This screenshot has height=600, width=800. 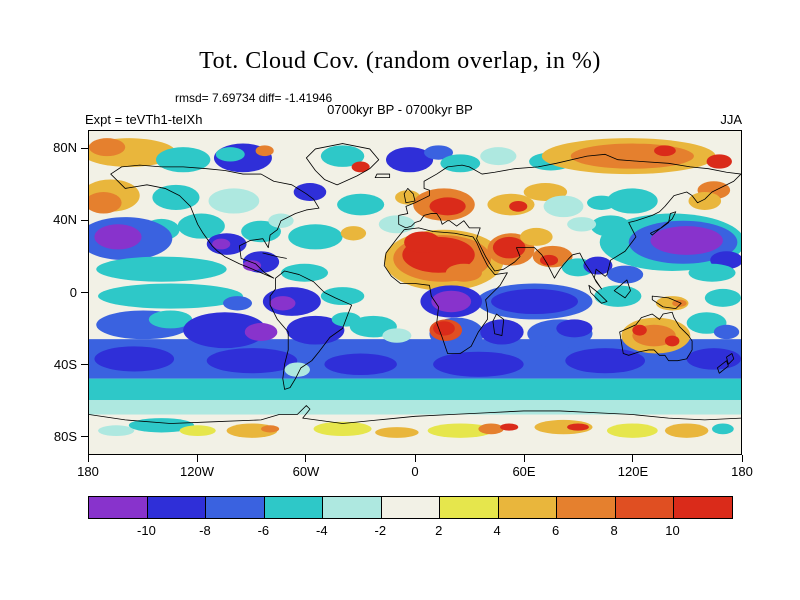 I want to click on x-axis-label: 0, so click(x=415, y=471).